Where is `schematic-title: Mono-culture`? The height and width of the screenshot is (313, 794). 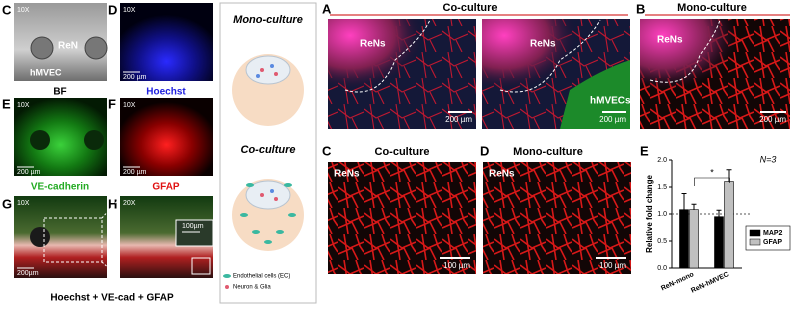
schematic-title: Mono-culture is located at coordinates (268, 20).